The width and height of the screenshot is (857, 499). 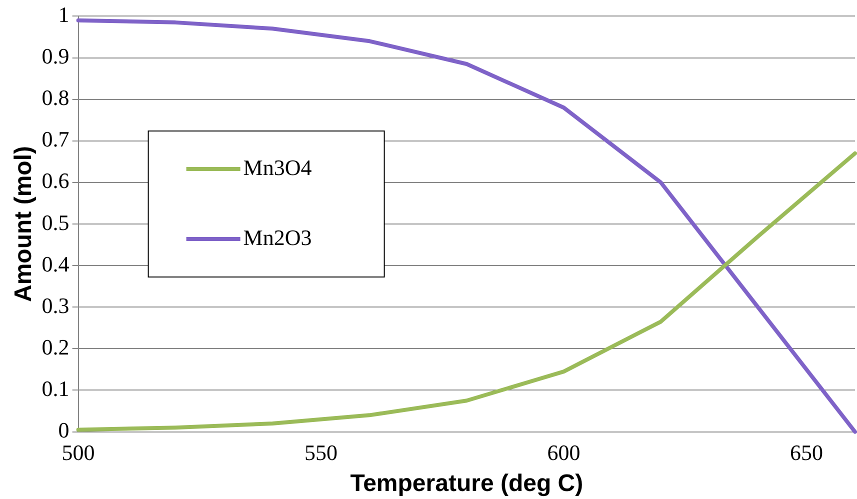 I want to click on y-tick-label: 0.7, so click(x=56, y=139).